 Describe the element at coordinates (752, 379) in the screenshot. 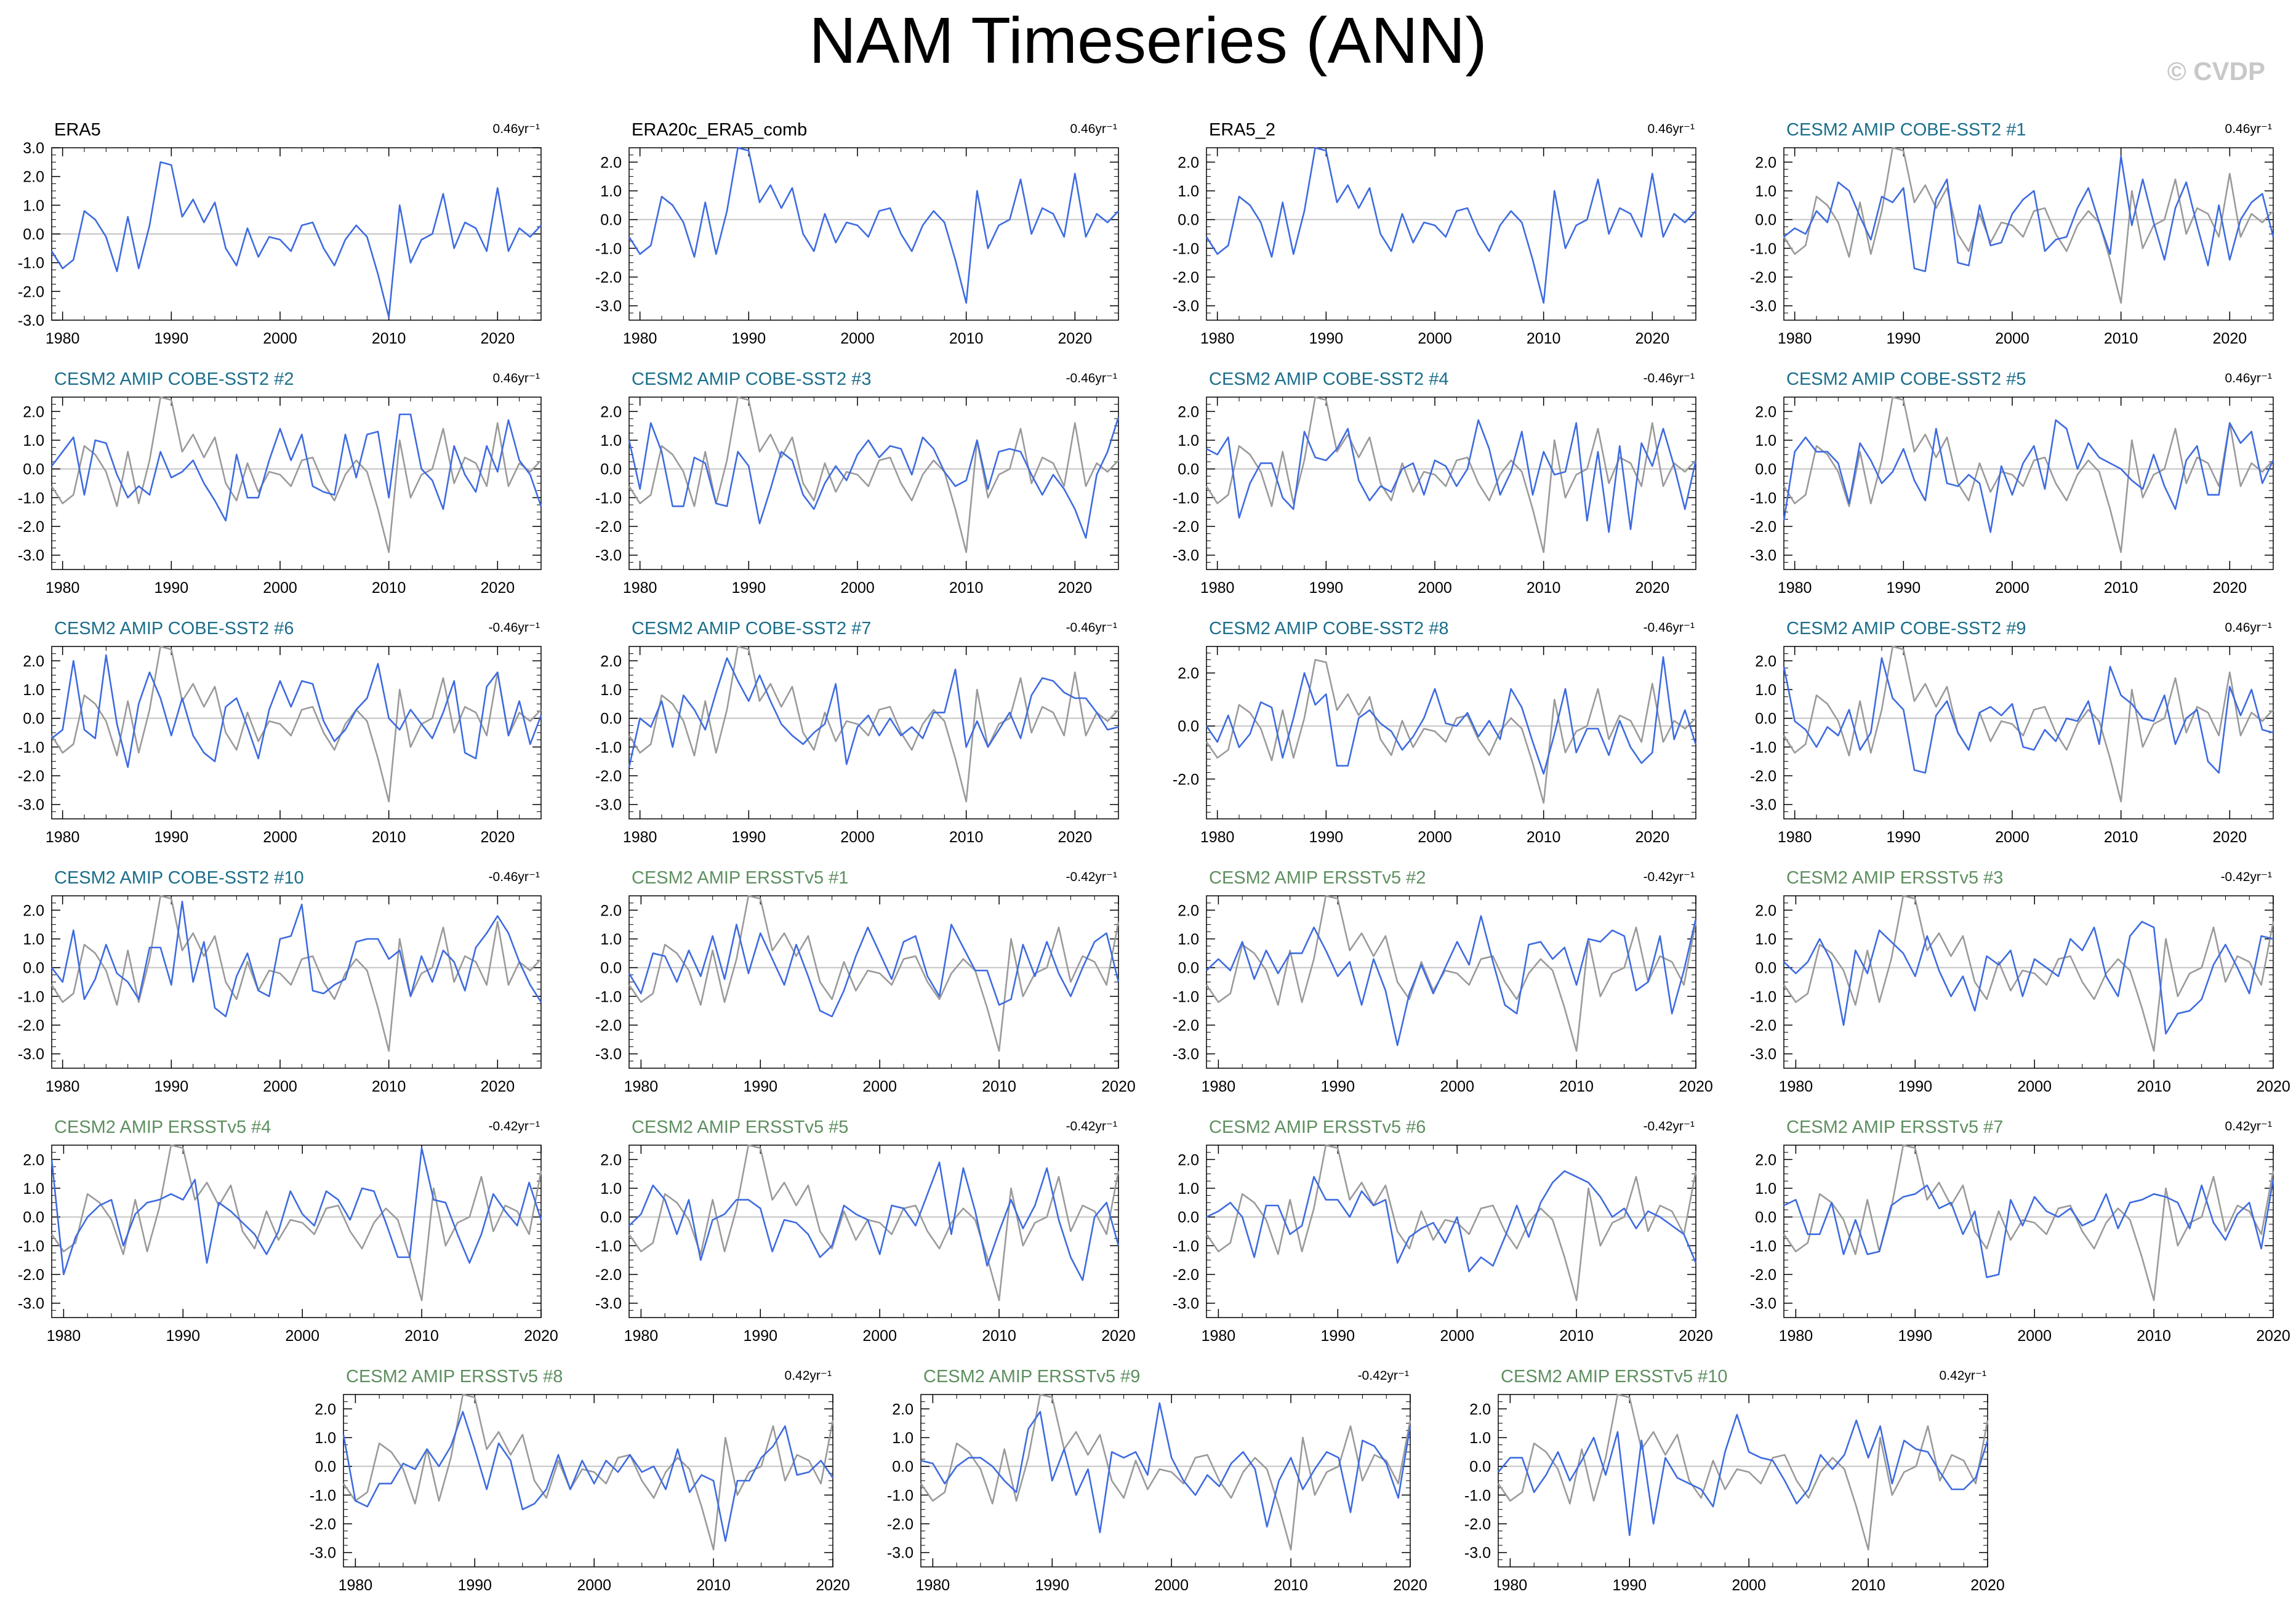

I see `panel-title: CESM2 AMIP COBE-SST2 #3` at that location.